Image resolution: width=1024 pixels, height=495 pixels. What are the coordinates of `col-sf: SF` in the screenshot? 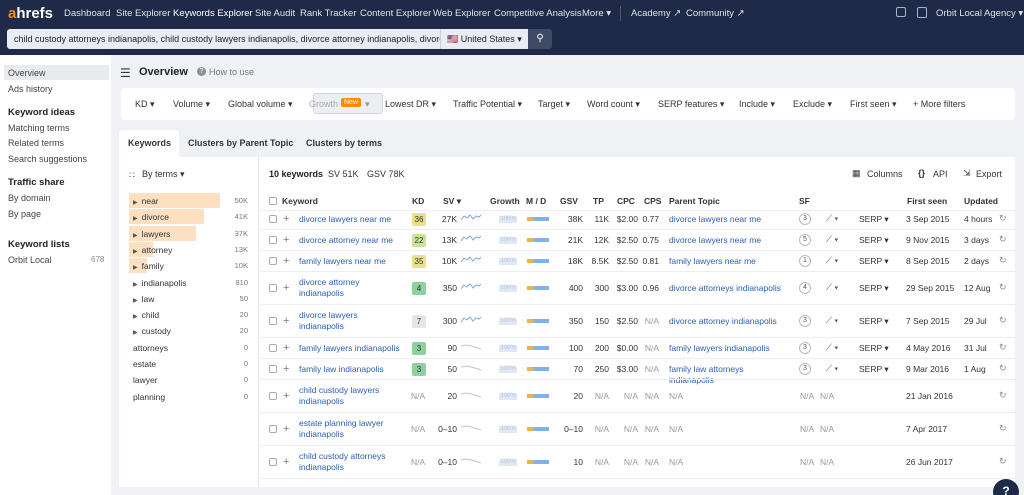 It's located at (804, 201).